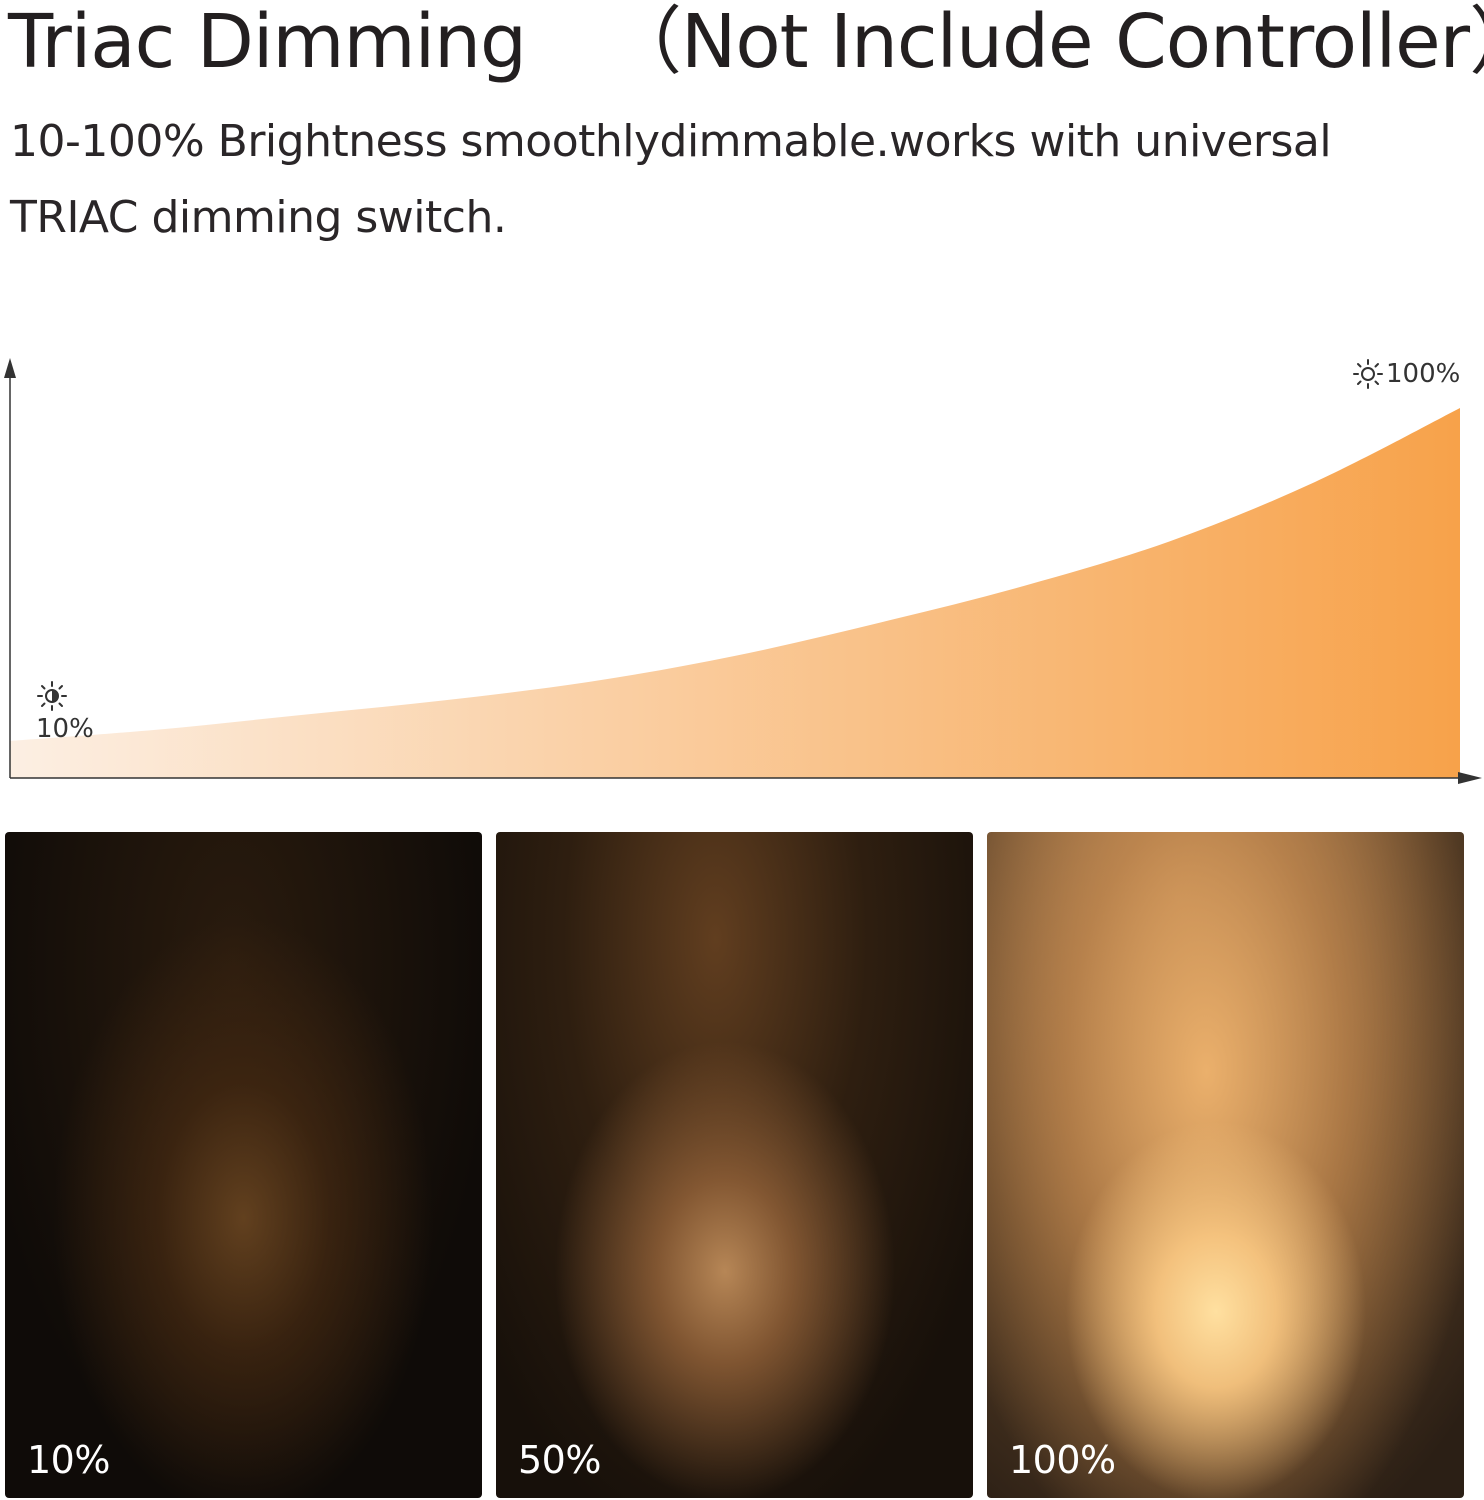  I want to click on panel-label: 100%, so click(1062, 1460).